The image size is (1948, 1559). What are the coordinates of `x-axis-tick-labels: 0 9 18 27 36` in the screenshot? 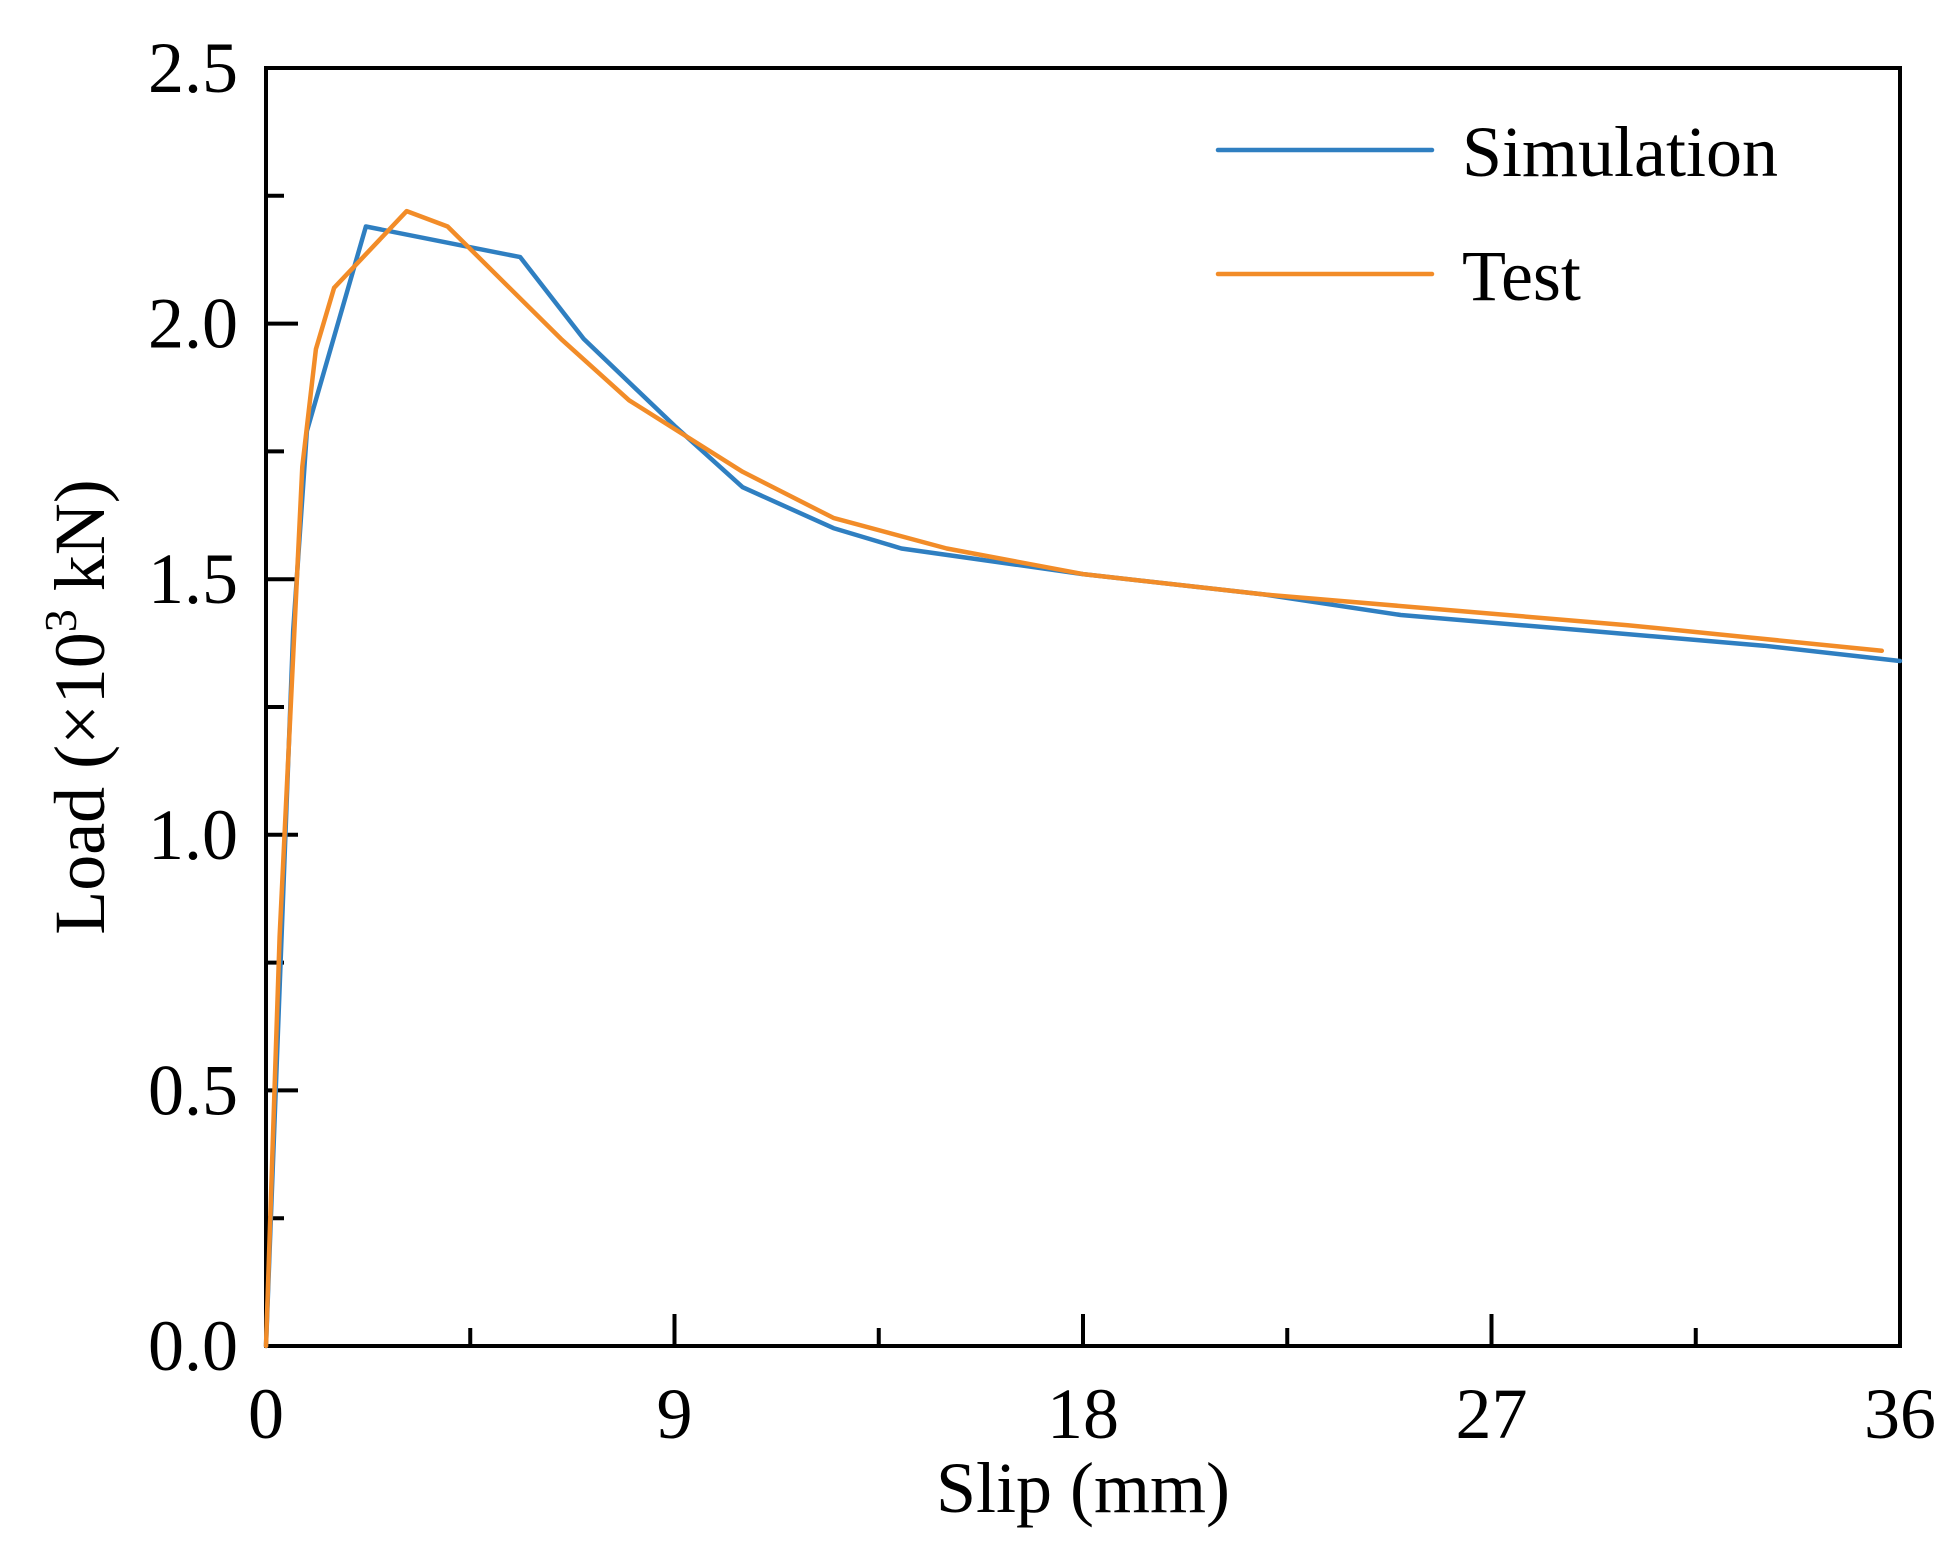 It's located at (1092, 1414).